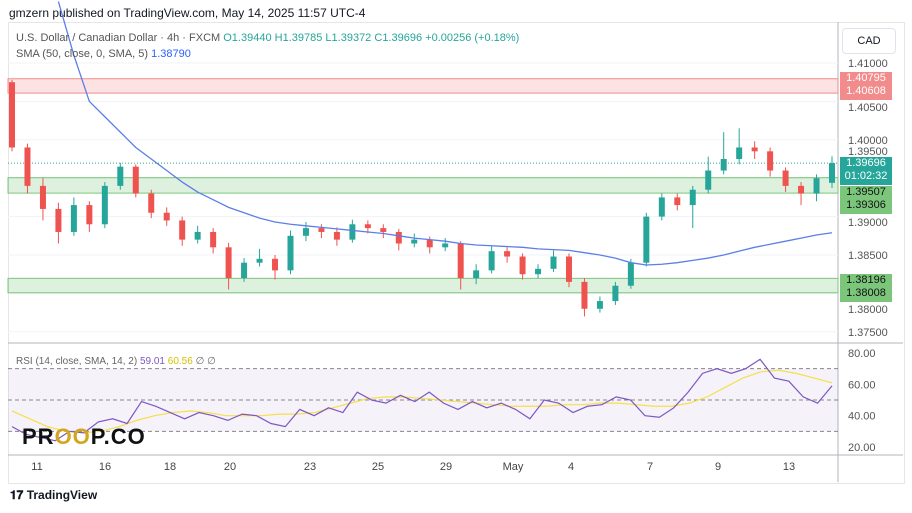  Describe the element at coordinates (650, 467) in the screenshot. I see `time-tick-label: 7` at that location.